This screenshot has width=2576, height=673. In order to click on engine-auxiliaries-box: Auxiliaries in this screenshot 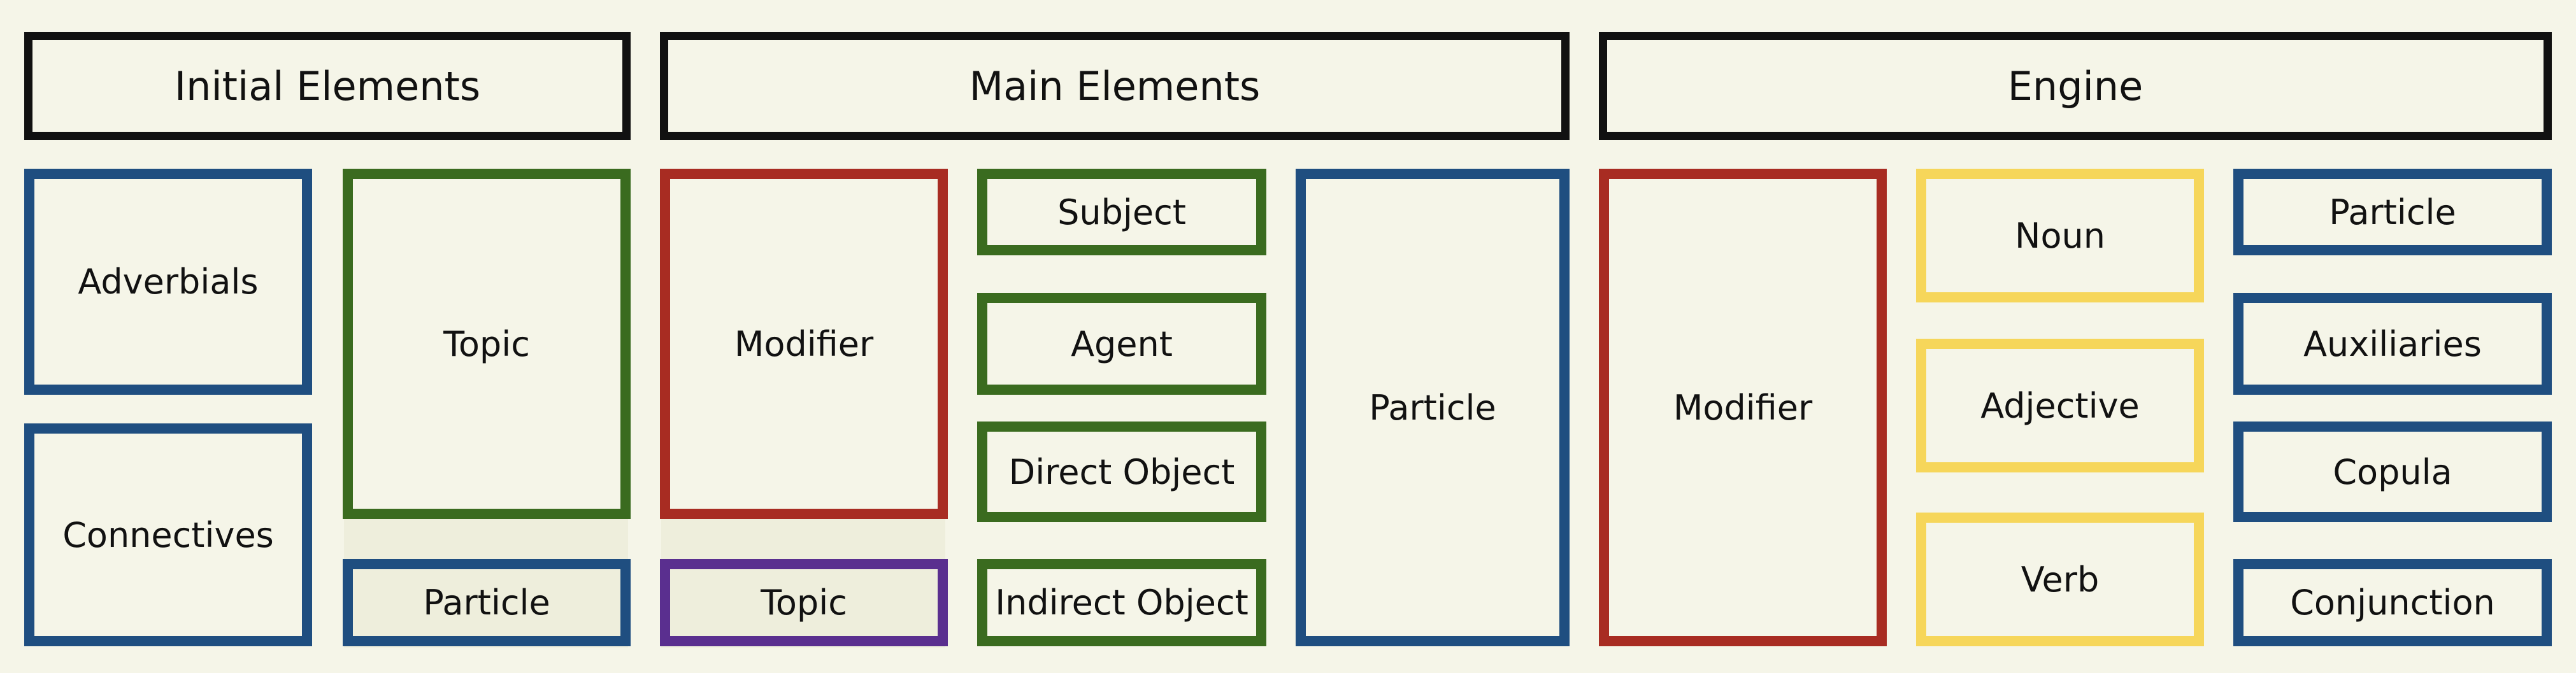, I will do `click(2392, 344)`.